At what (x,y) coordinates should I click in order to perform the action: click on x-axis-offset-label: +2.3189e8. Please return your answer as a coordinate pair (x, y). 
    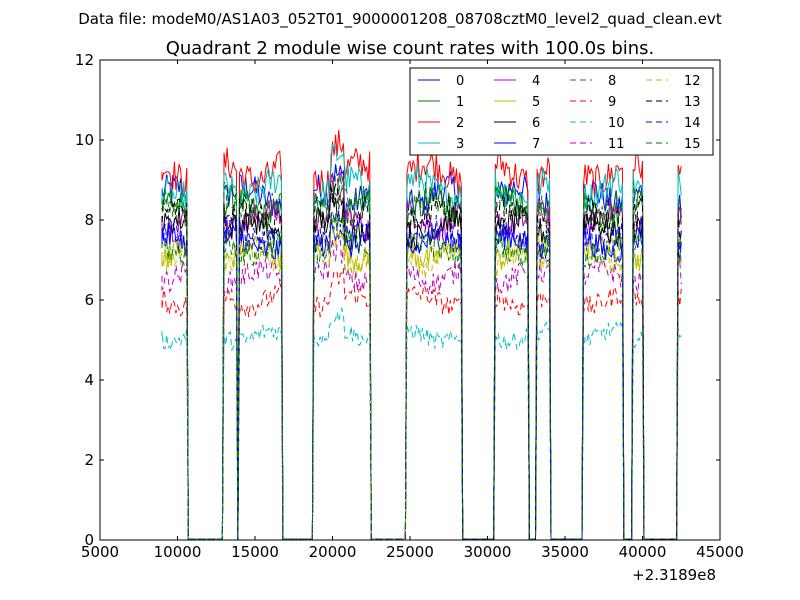
    Looking at the image, I should click on (674, 575).